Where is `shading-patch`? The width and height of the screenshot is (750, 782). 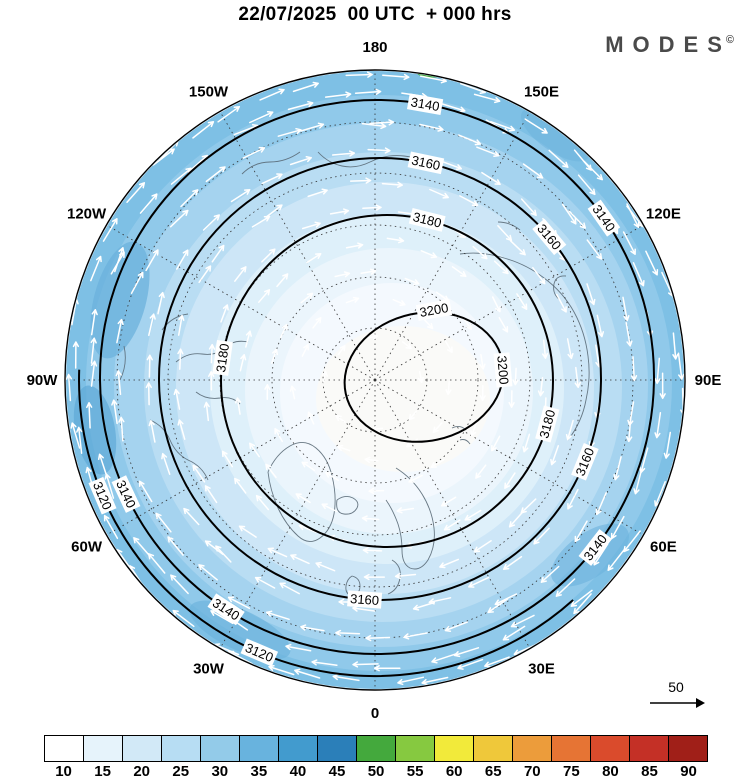 shading-patch is located at coordinates (95, 430).